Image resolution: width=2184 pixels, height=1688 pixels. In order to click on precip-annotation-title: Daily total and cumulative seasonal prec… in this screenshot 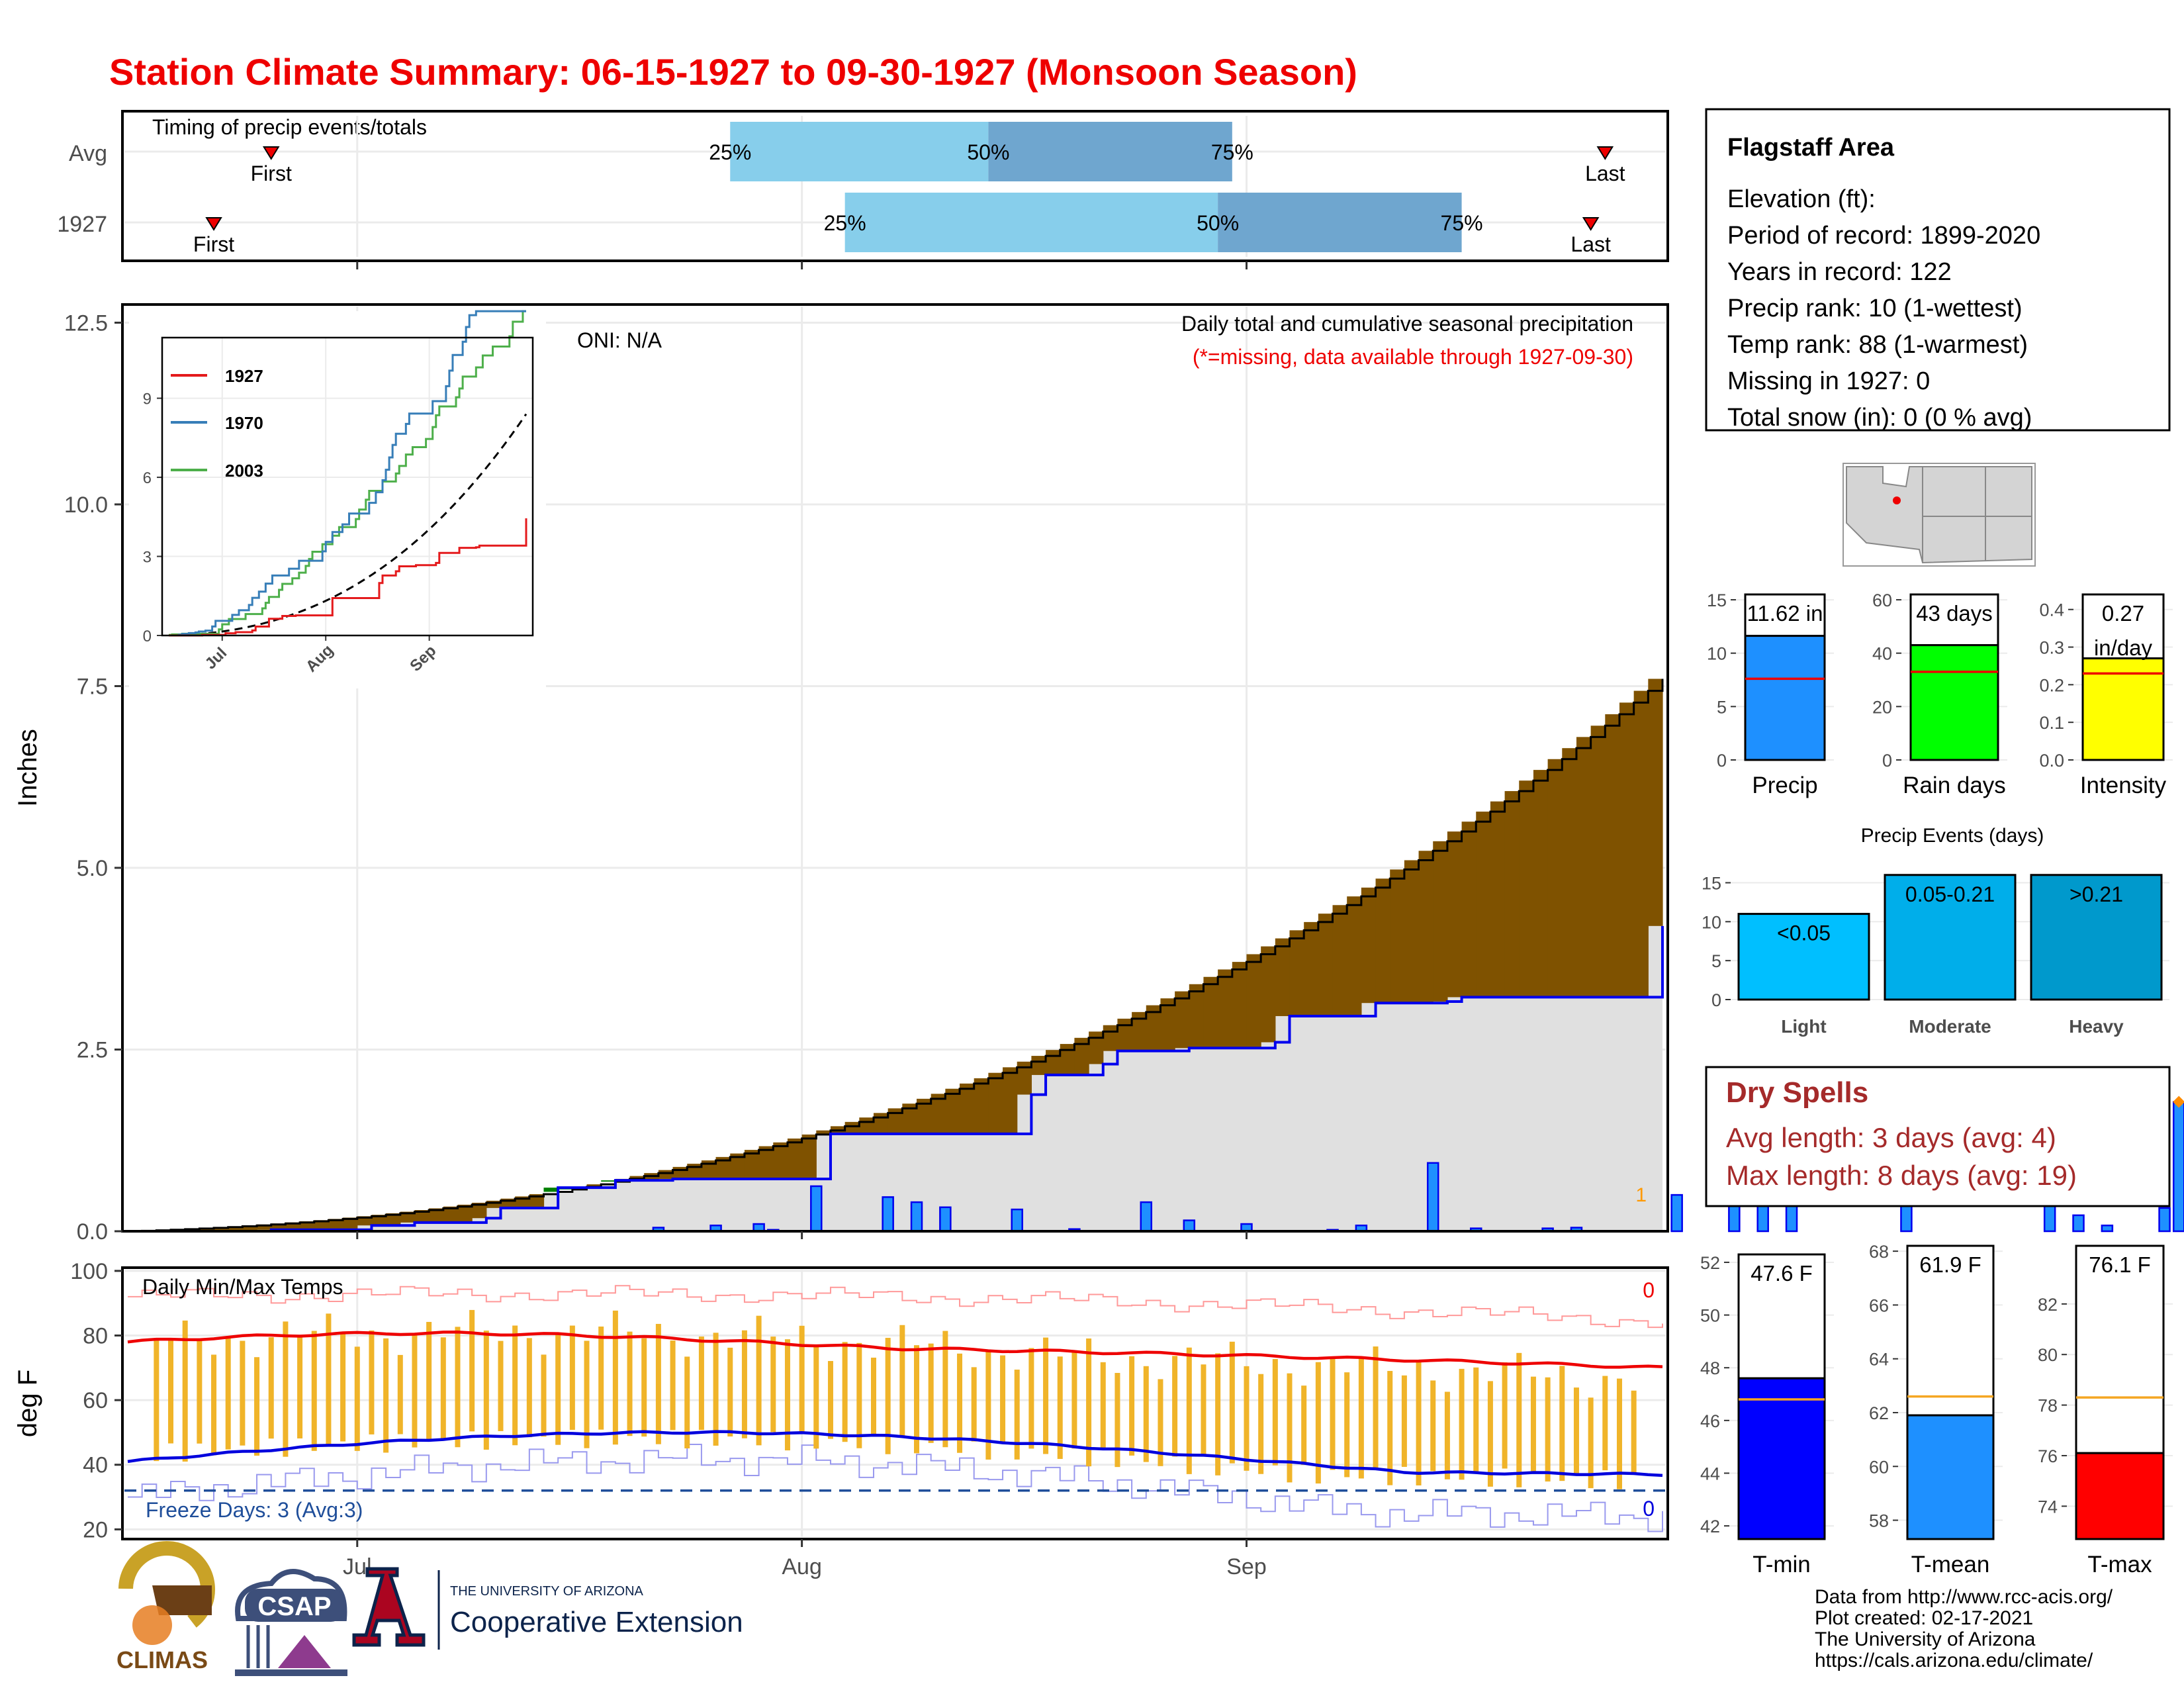, I will do `click(1407, 324)`.